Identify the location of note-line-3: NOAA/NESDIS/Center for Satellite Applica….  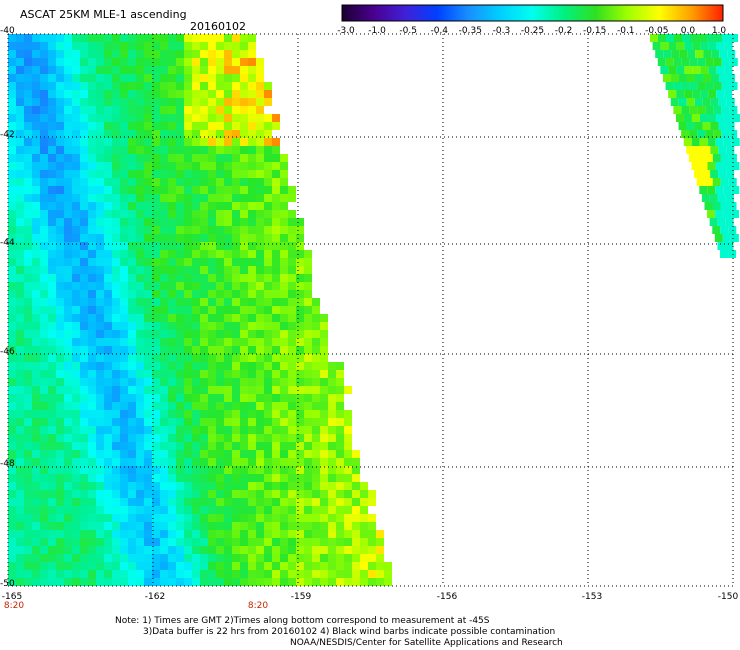
(426, 643).